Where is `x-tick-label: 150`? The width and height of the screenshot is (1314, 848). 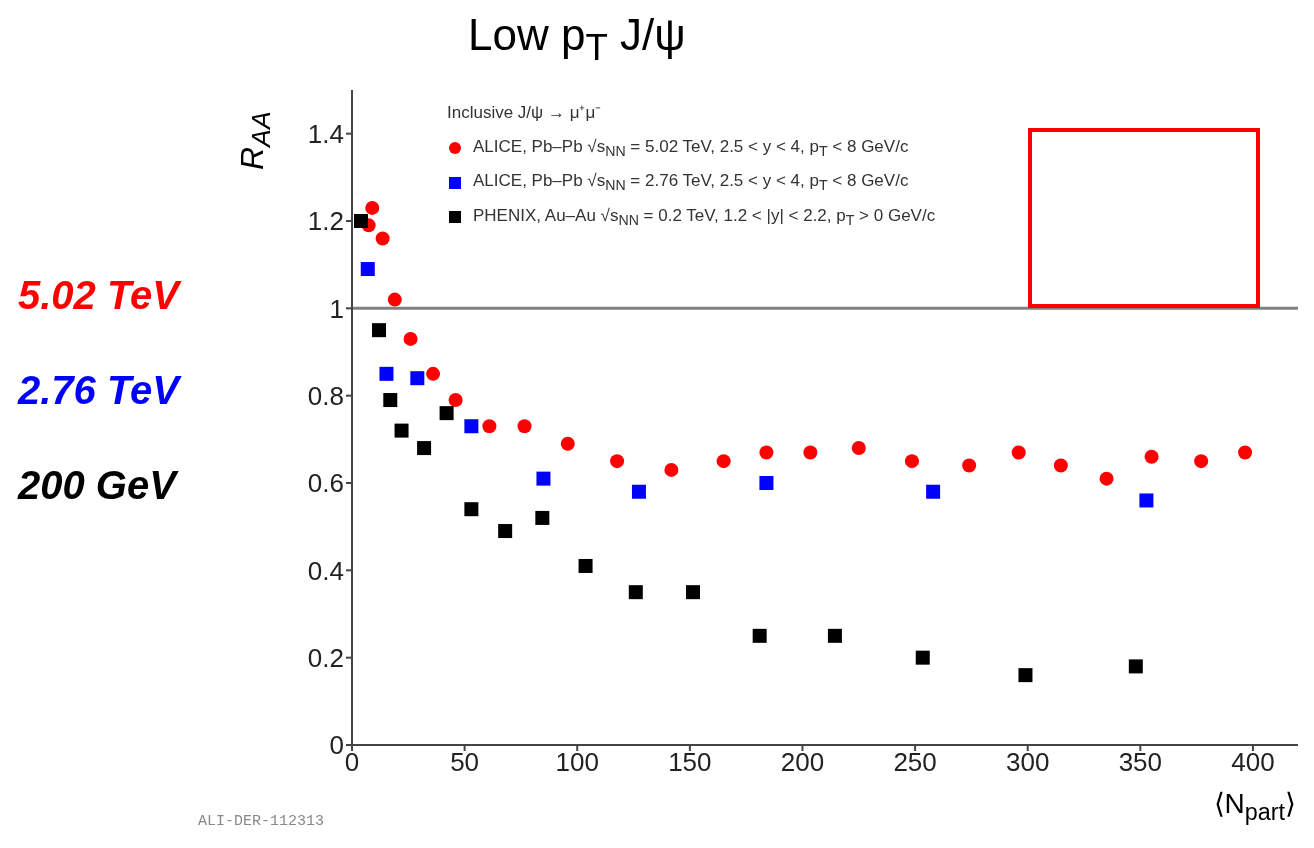 x-tick-label: 150 is located at coordinates (690, 762).